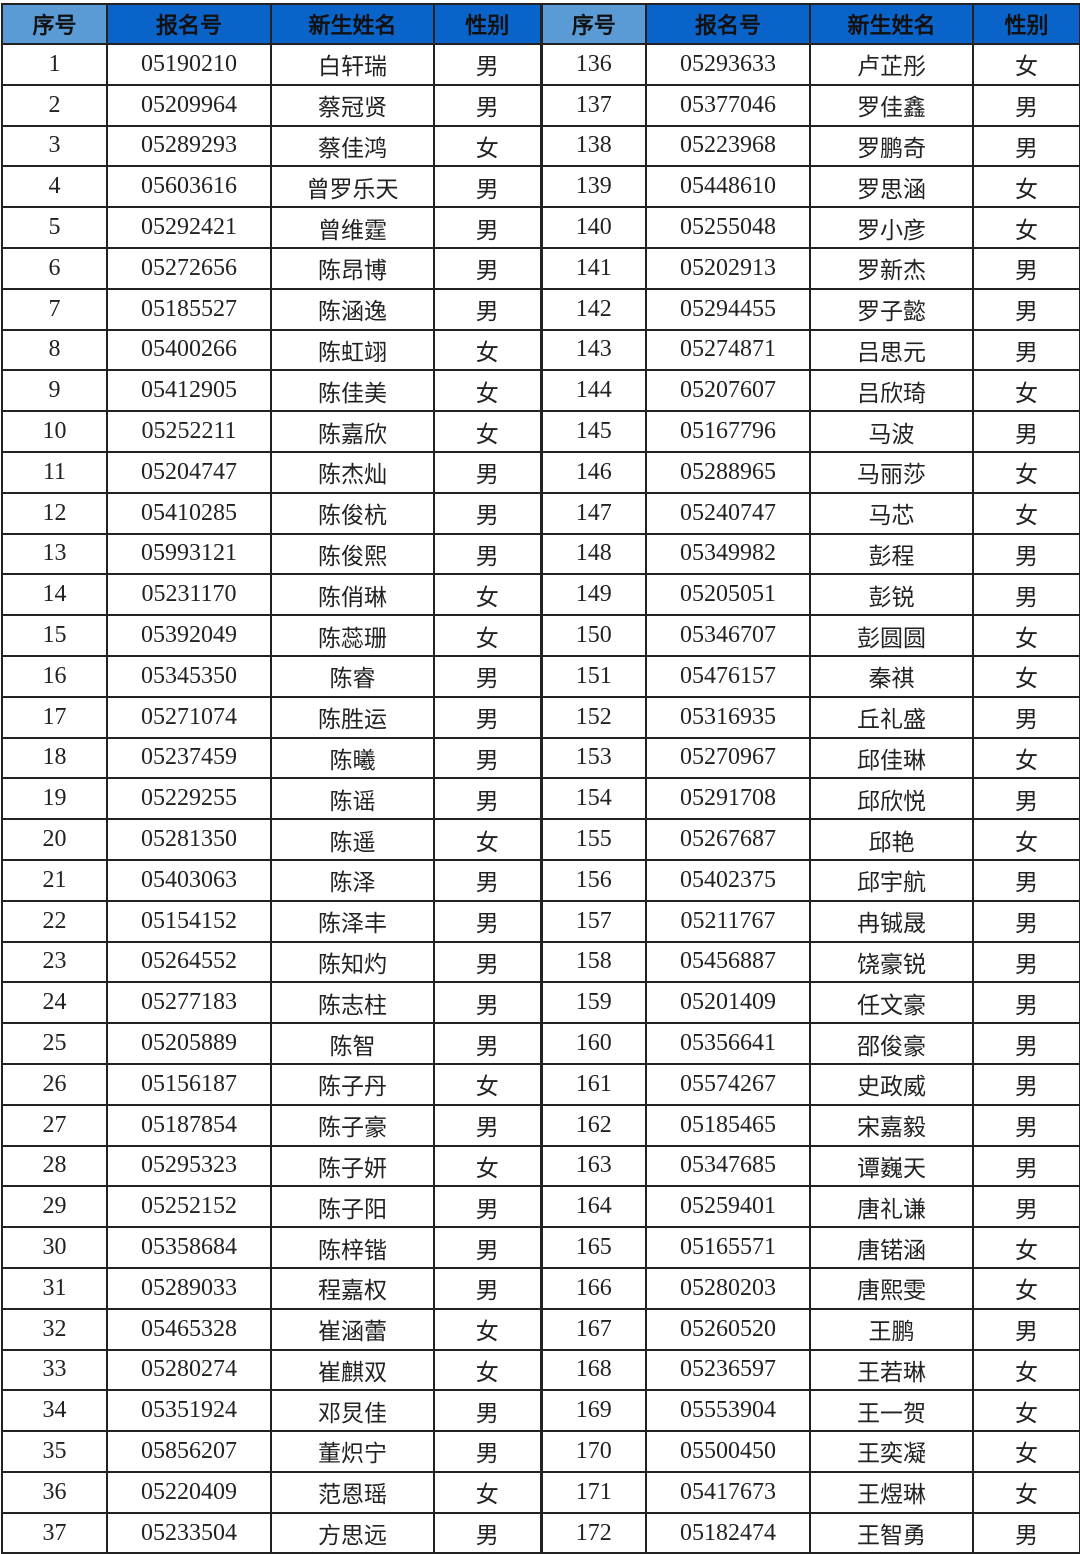 This screenshot has width=1080, height=1554. What do you see at coordinates (54, 595) in the screenshot?
I see `cell-serial: 14` at bounding box center [54, 595].